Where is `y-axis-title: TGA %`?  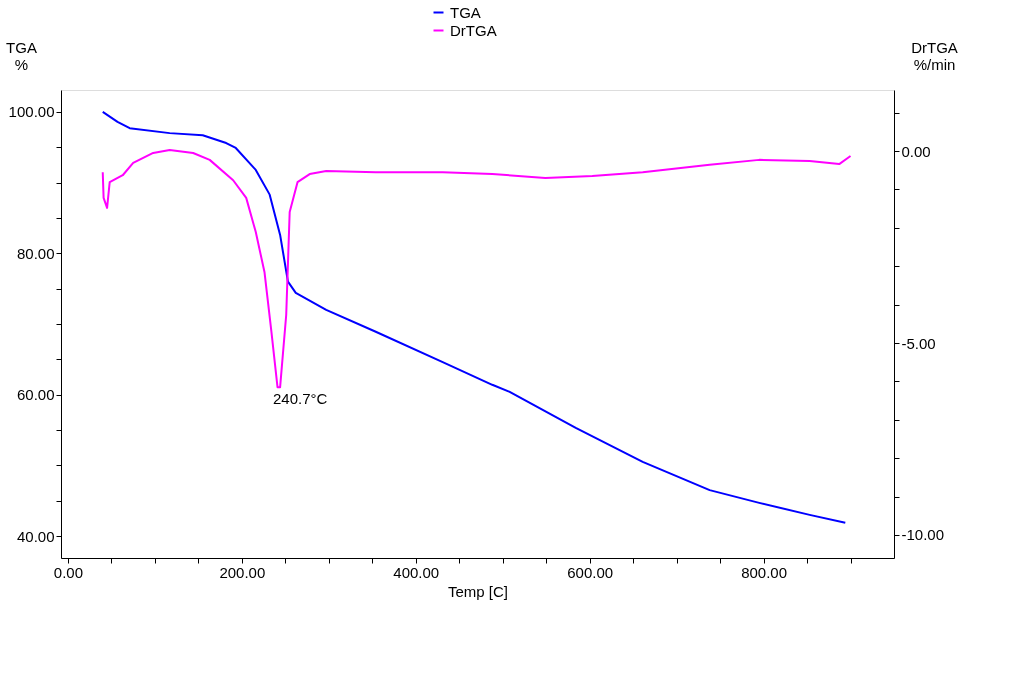
y-axis-title: TGA % is located at coordinates (21, 55).